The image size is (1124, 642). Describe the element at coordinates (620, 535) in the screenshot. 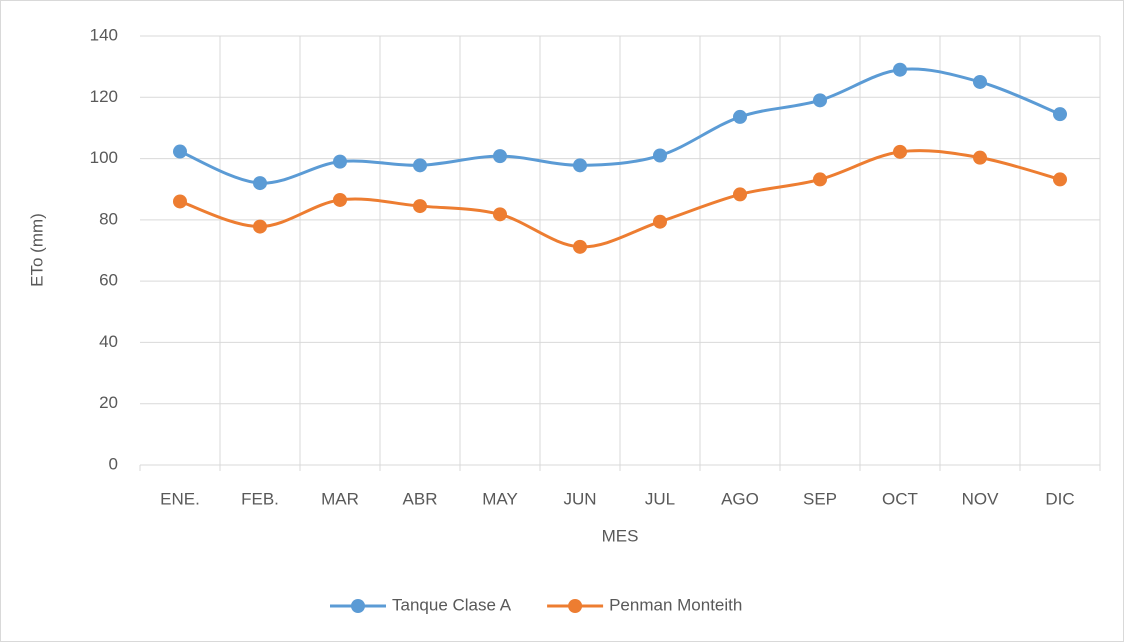

I see `x-axis-label: MES` at that location.